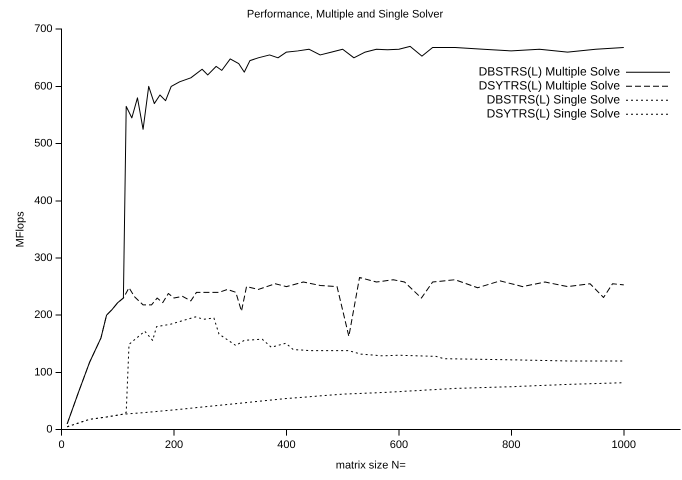 Image resolution: width=682 pixels, height=480 pixels. What do you see at coordinates (553, 99) in the screenshot?
I see `legend-label: DBSTRS(L) Single Solve` at bounding box center [553, 99].